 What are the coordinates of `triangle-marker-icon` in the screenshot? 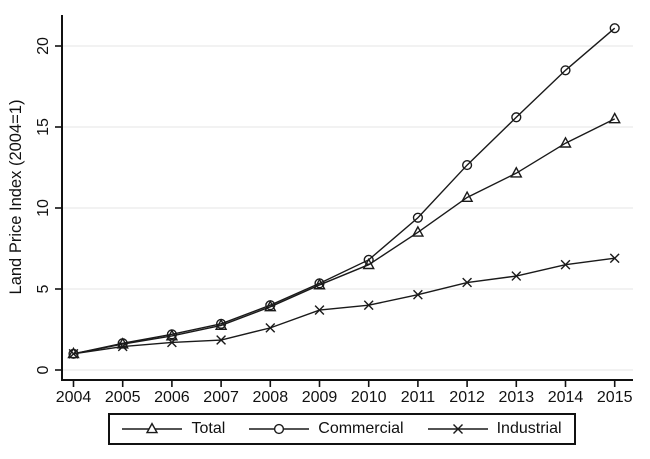 It's located at (152, 428).